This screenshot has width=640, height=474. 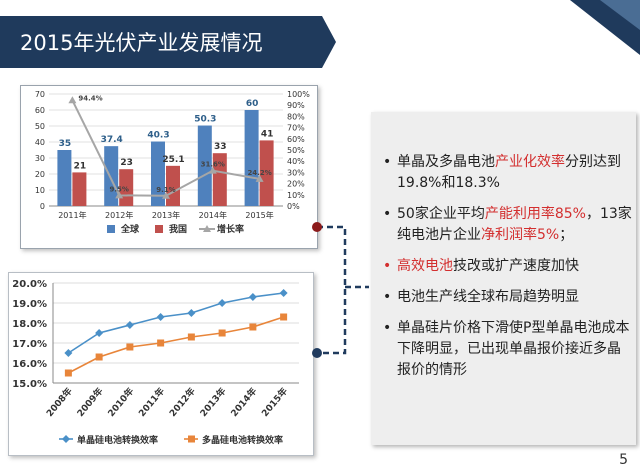 What do you see at coordinates (507, 173) in the screenshot?
I see `finding-item: 单晶及多晶电池产业化效率分别达到19.8%和18.3%` at bounding box center [507, 173].